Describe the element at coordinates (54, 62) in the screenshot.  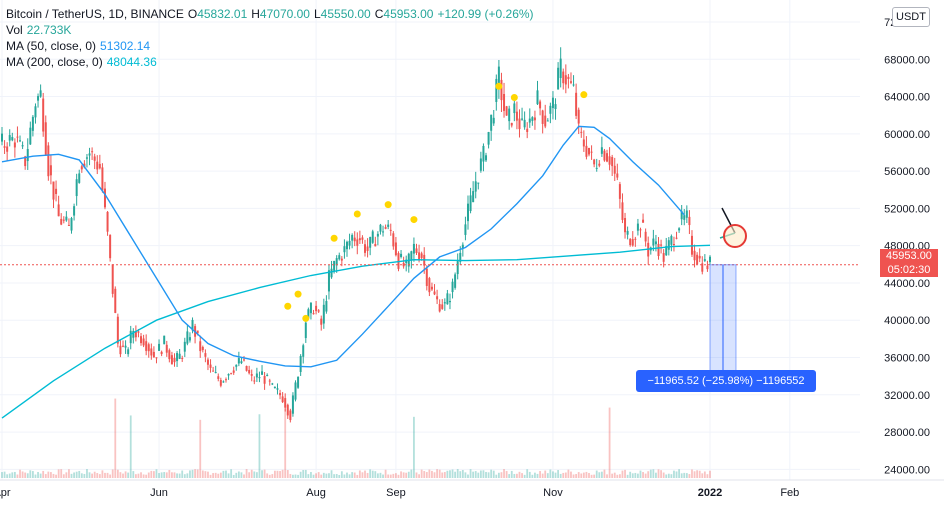
I see `ma200-label: MA (200, close, 0)` at that location.